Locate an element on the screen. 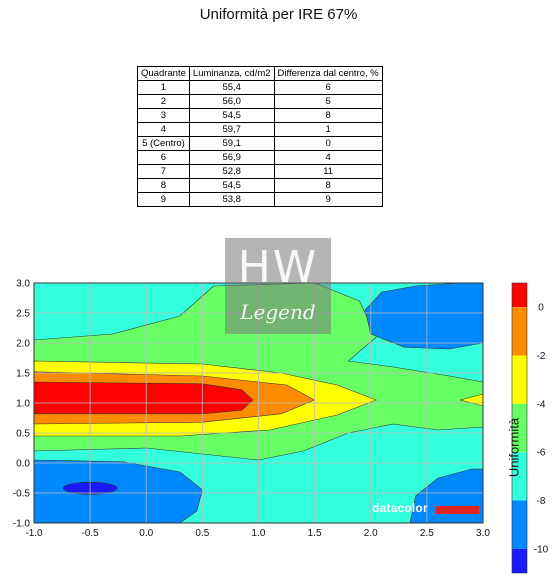 This screenshot has height=584, width=557. watermark-sub-text: Legend is located at coordinates (278, 312).